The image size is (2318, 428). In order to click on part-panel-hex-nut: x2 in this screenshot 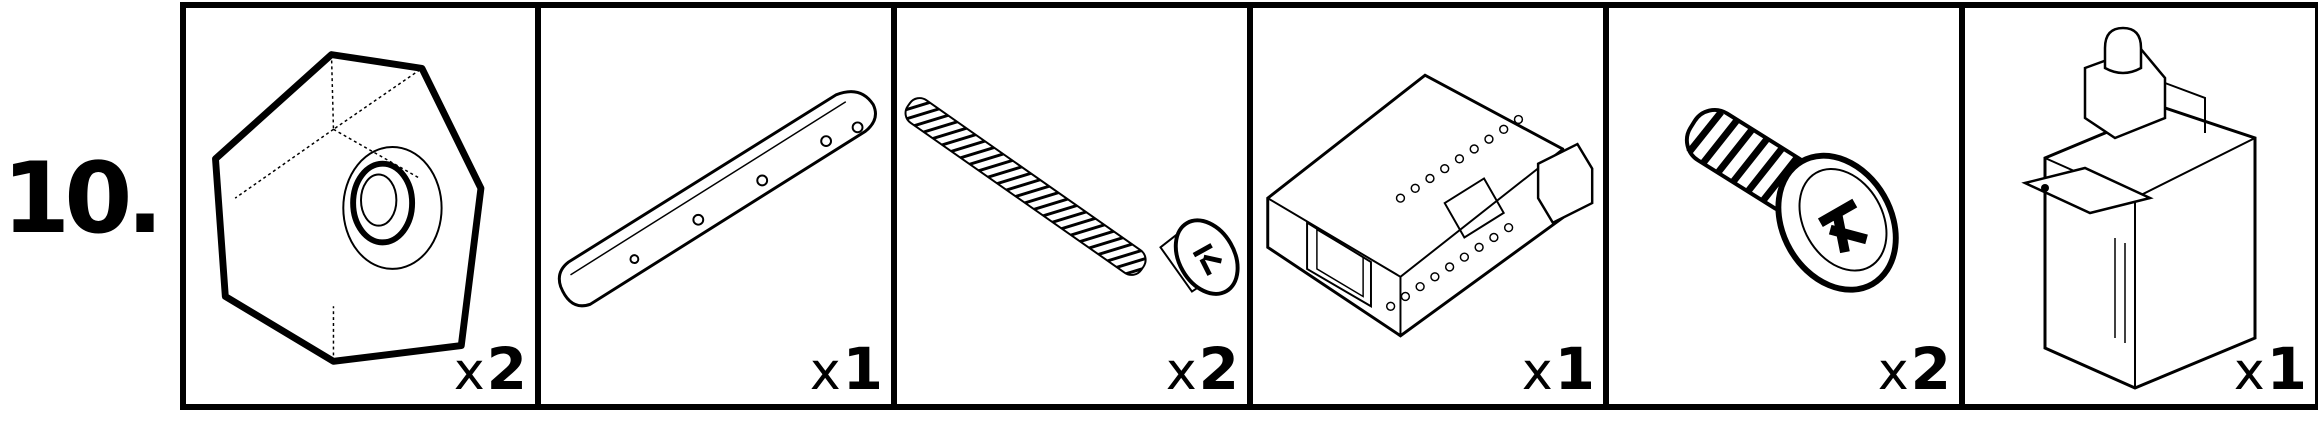, I will do `click(363, 206)`.